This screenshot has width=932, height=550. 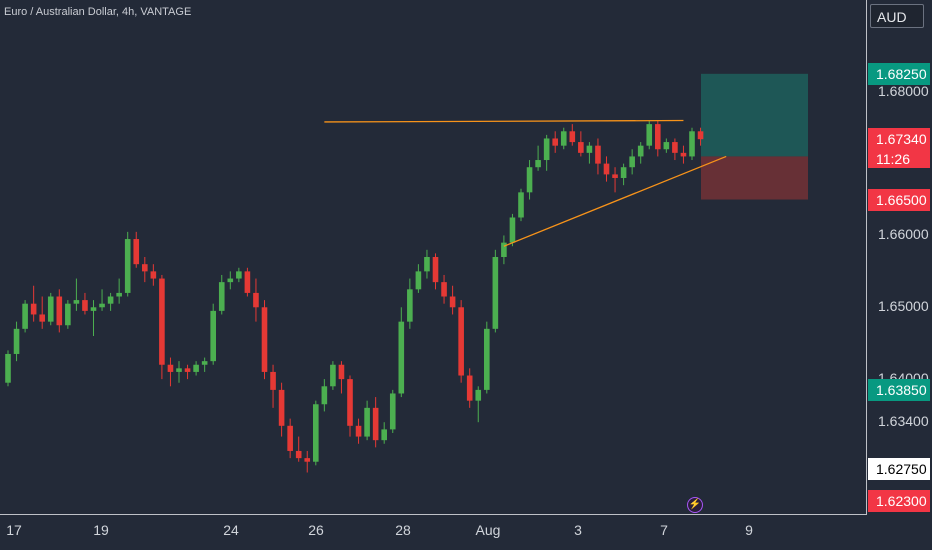 I want to click on time-tick: 9, so click(x=749, y=530).